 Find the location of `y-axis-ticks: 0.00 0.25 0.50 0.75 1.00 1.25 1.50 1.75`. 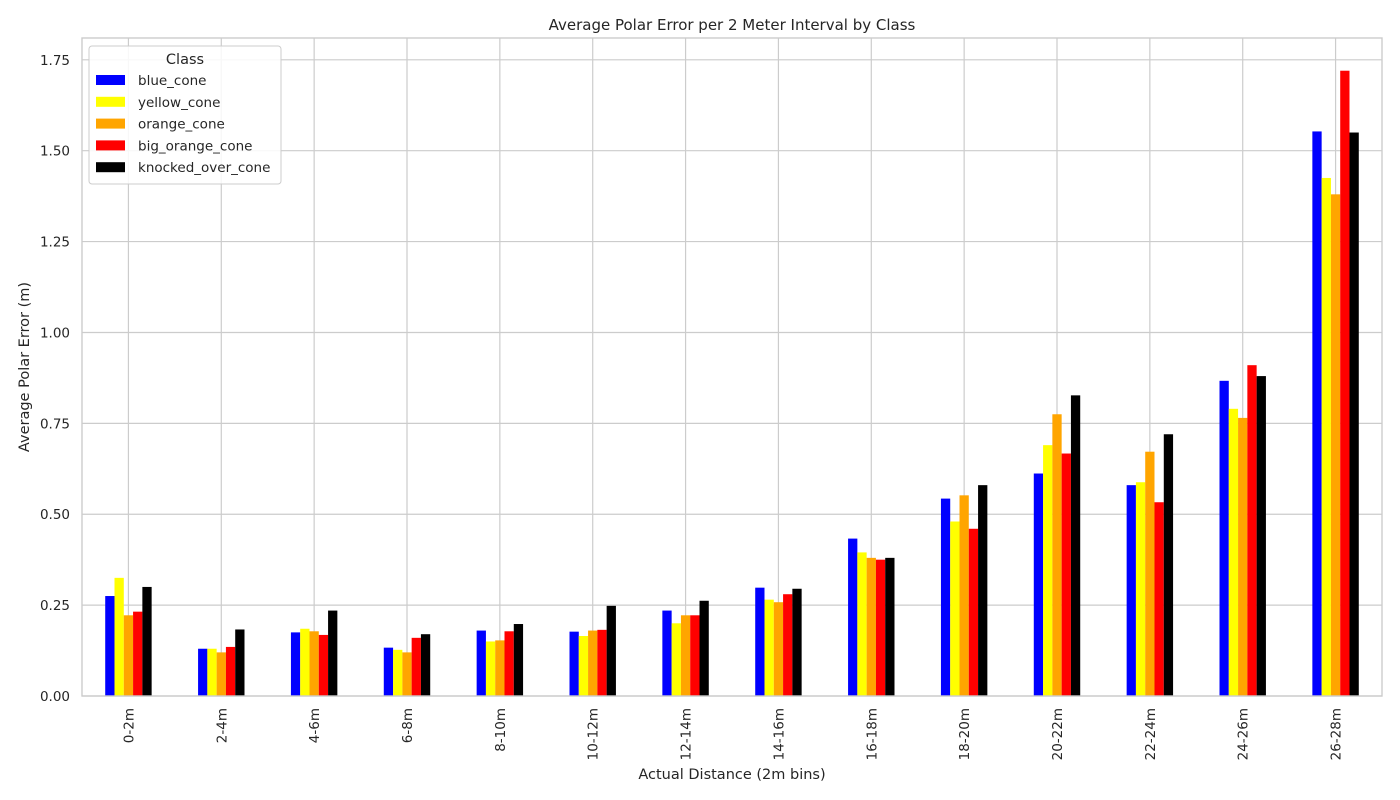

y-axis-ticks: 0.00 0.25 0.50 0.75 1.00 1.25 1.50 1.75 is located at coordinates (55, 379).